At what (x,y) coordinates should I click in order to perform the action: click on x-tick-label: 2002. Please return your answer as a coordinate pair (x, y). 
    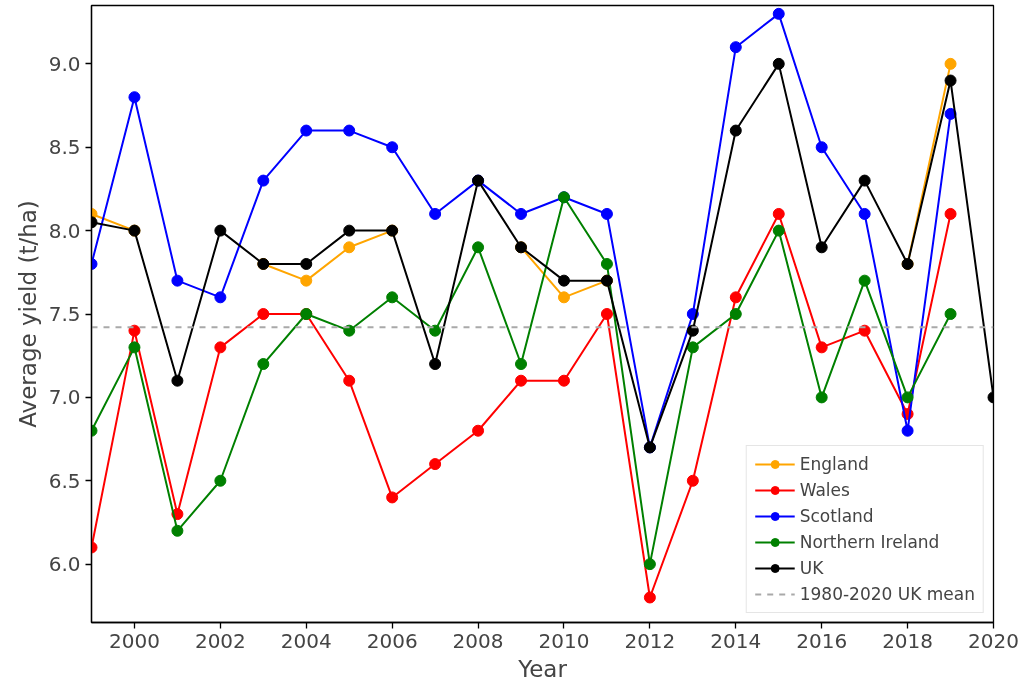
    Looking at the image, I should click on (220, 640).